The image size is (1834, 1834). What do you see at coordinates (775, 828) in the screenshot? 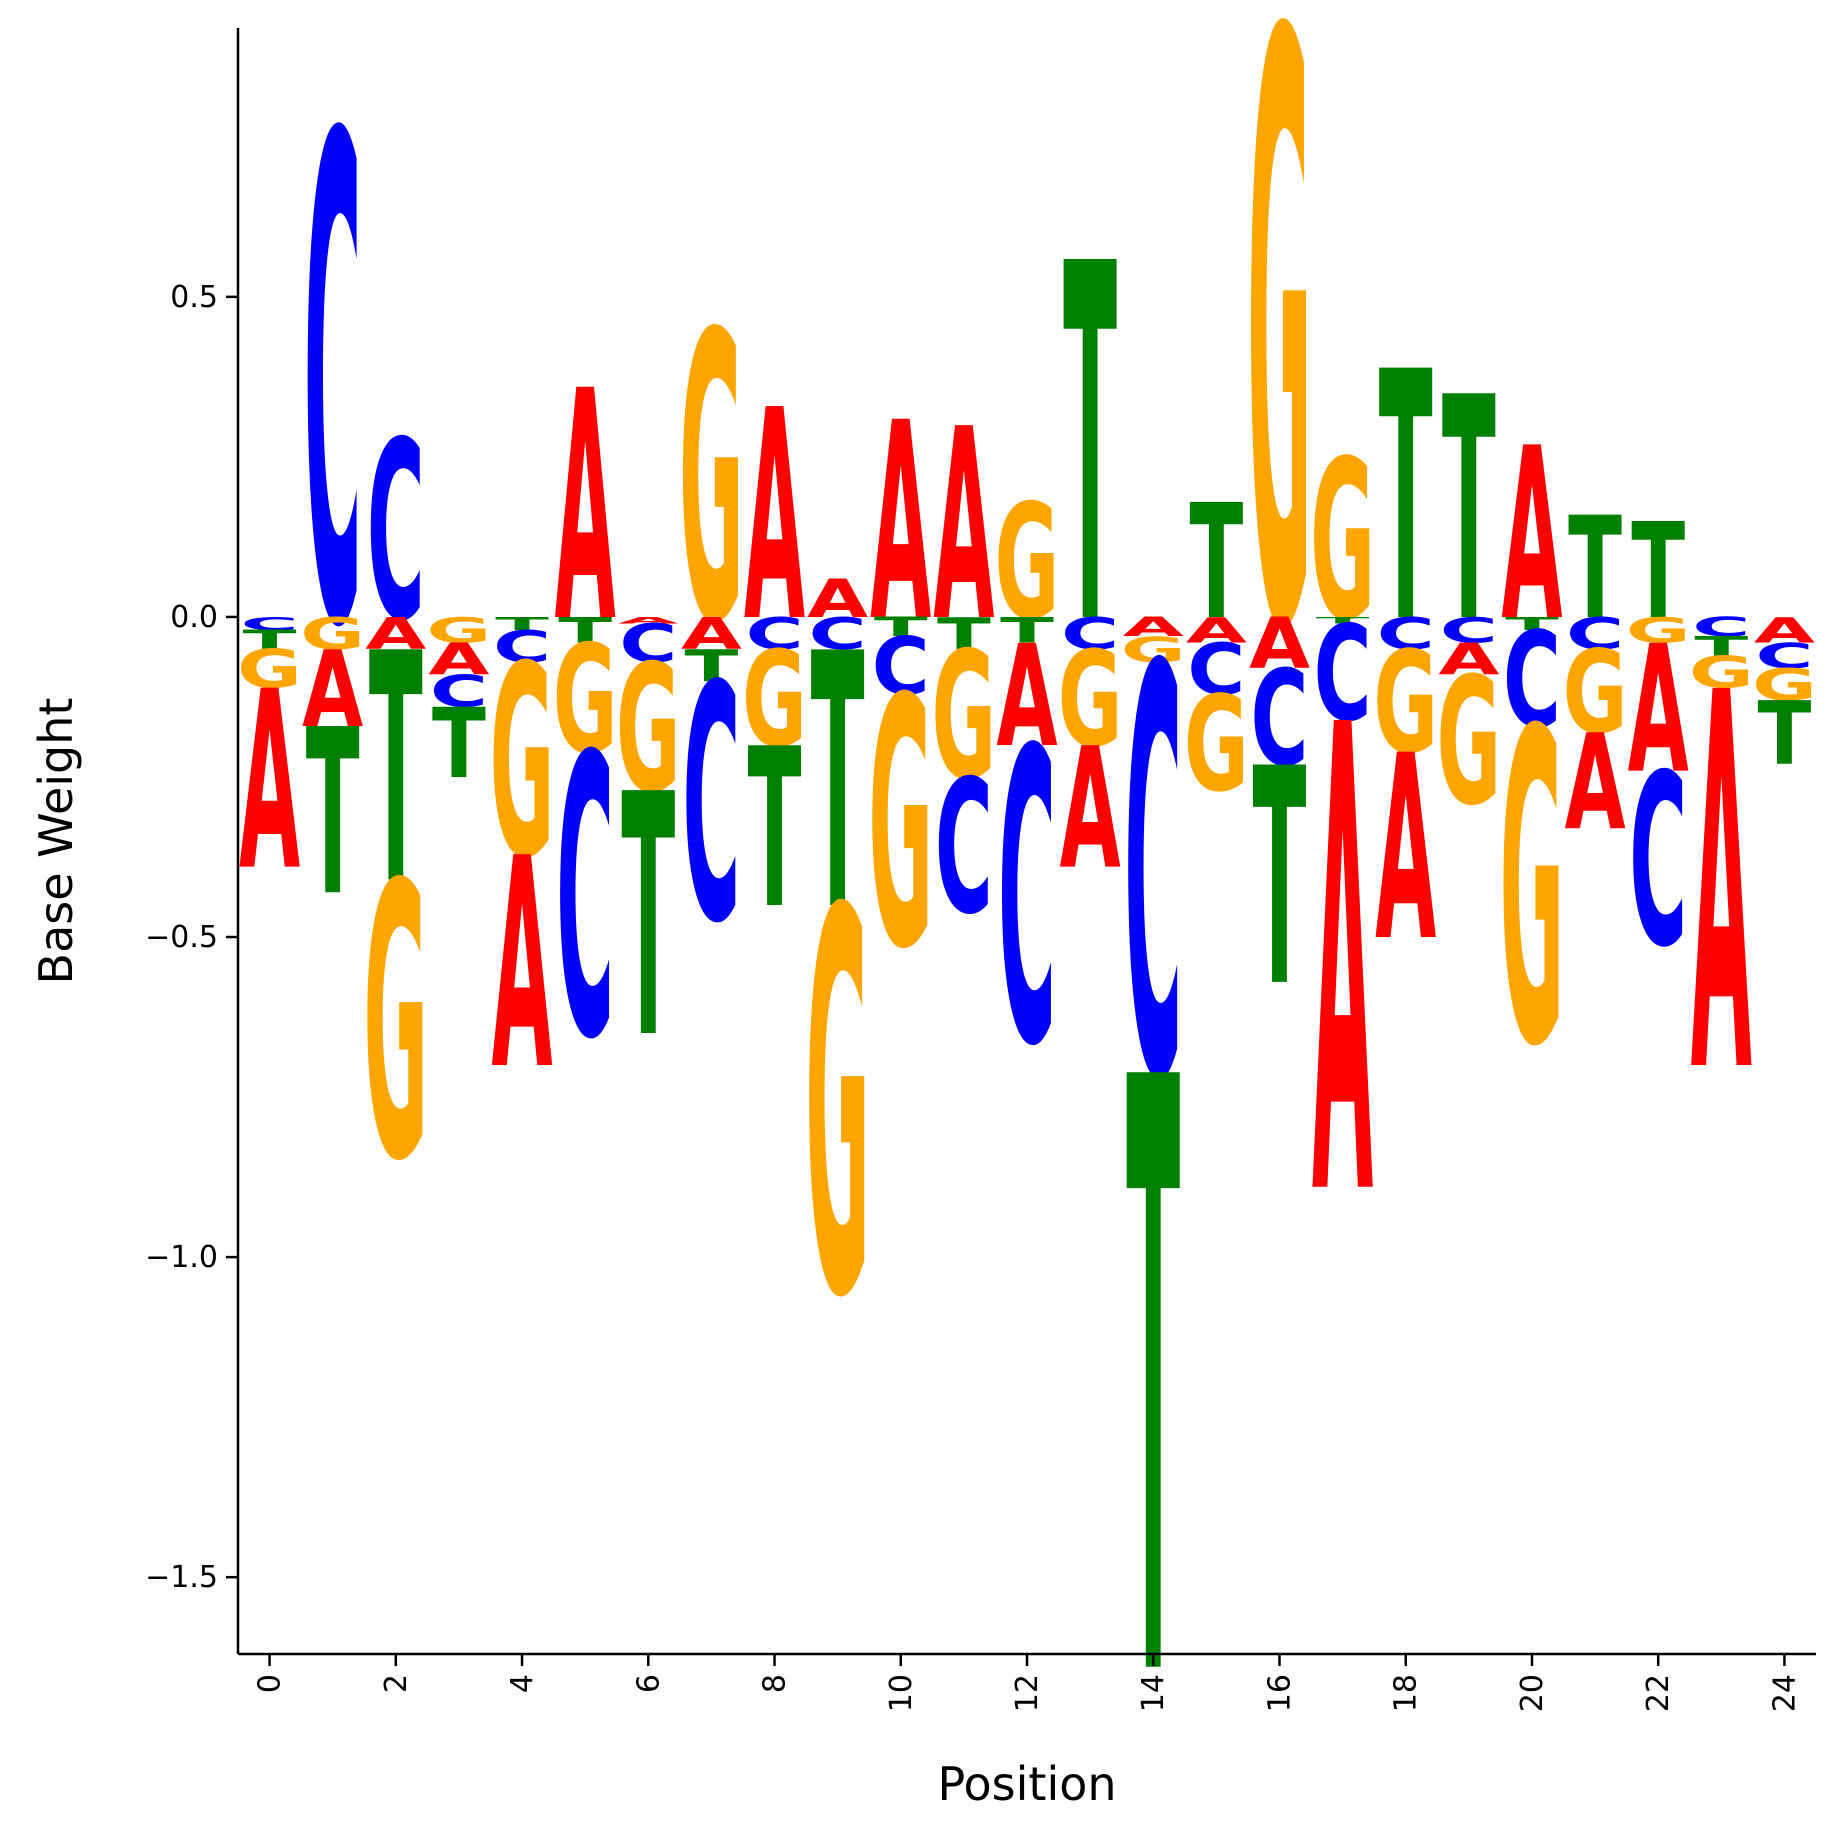
I see `logo-letter-T-pos-8: T` at bounding box center [775, 828].